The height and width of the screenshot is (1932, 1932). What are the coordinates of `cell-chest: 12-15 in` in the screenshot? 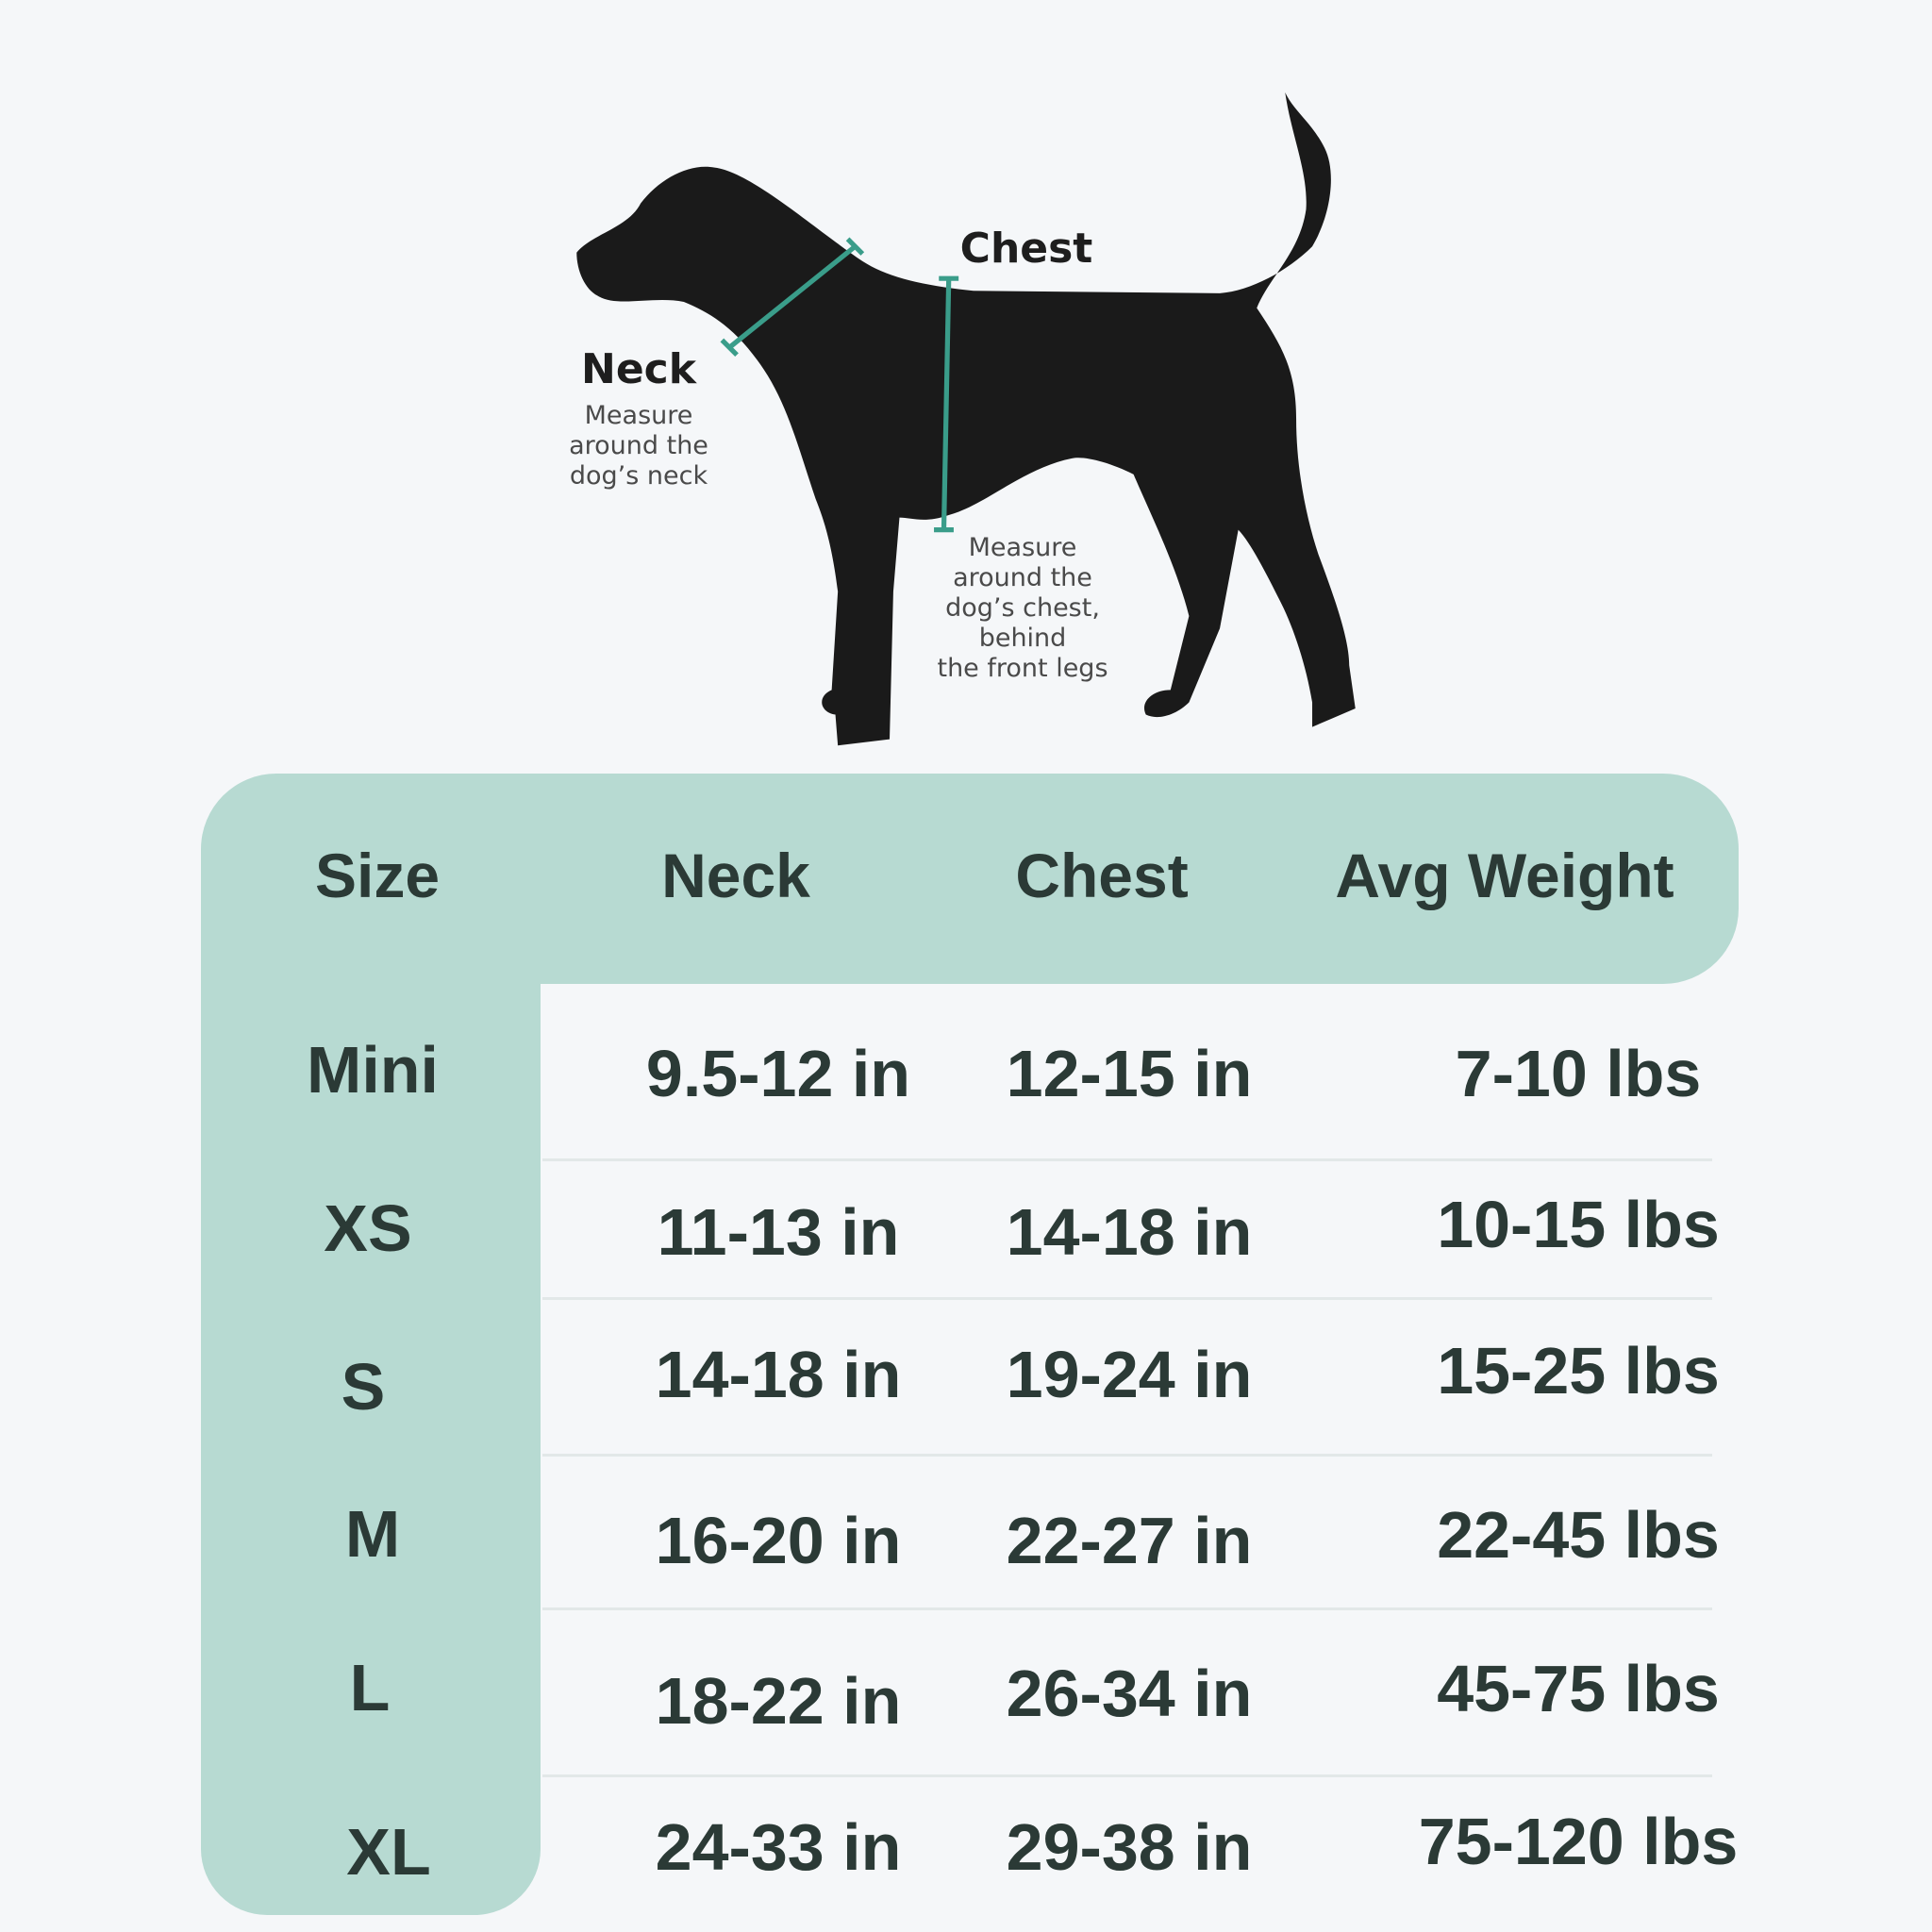 It's located at (1130, 1074).